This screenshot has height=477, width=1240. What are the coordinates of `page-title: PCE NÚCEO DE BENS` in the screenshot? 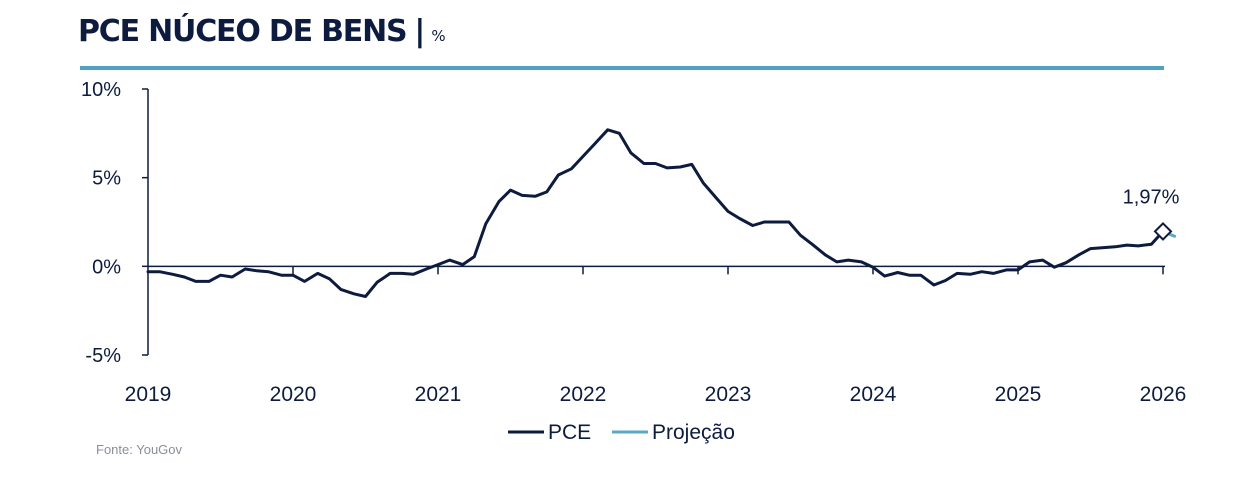 It's located at (243, 31).